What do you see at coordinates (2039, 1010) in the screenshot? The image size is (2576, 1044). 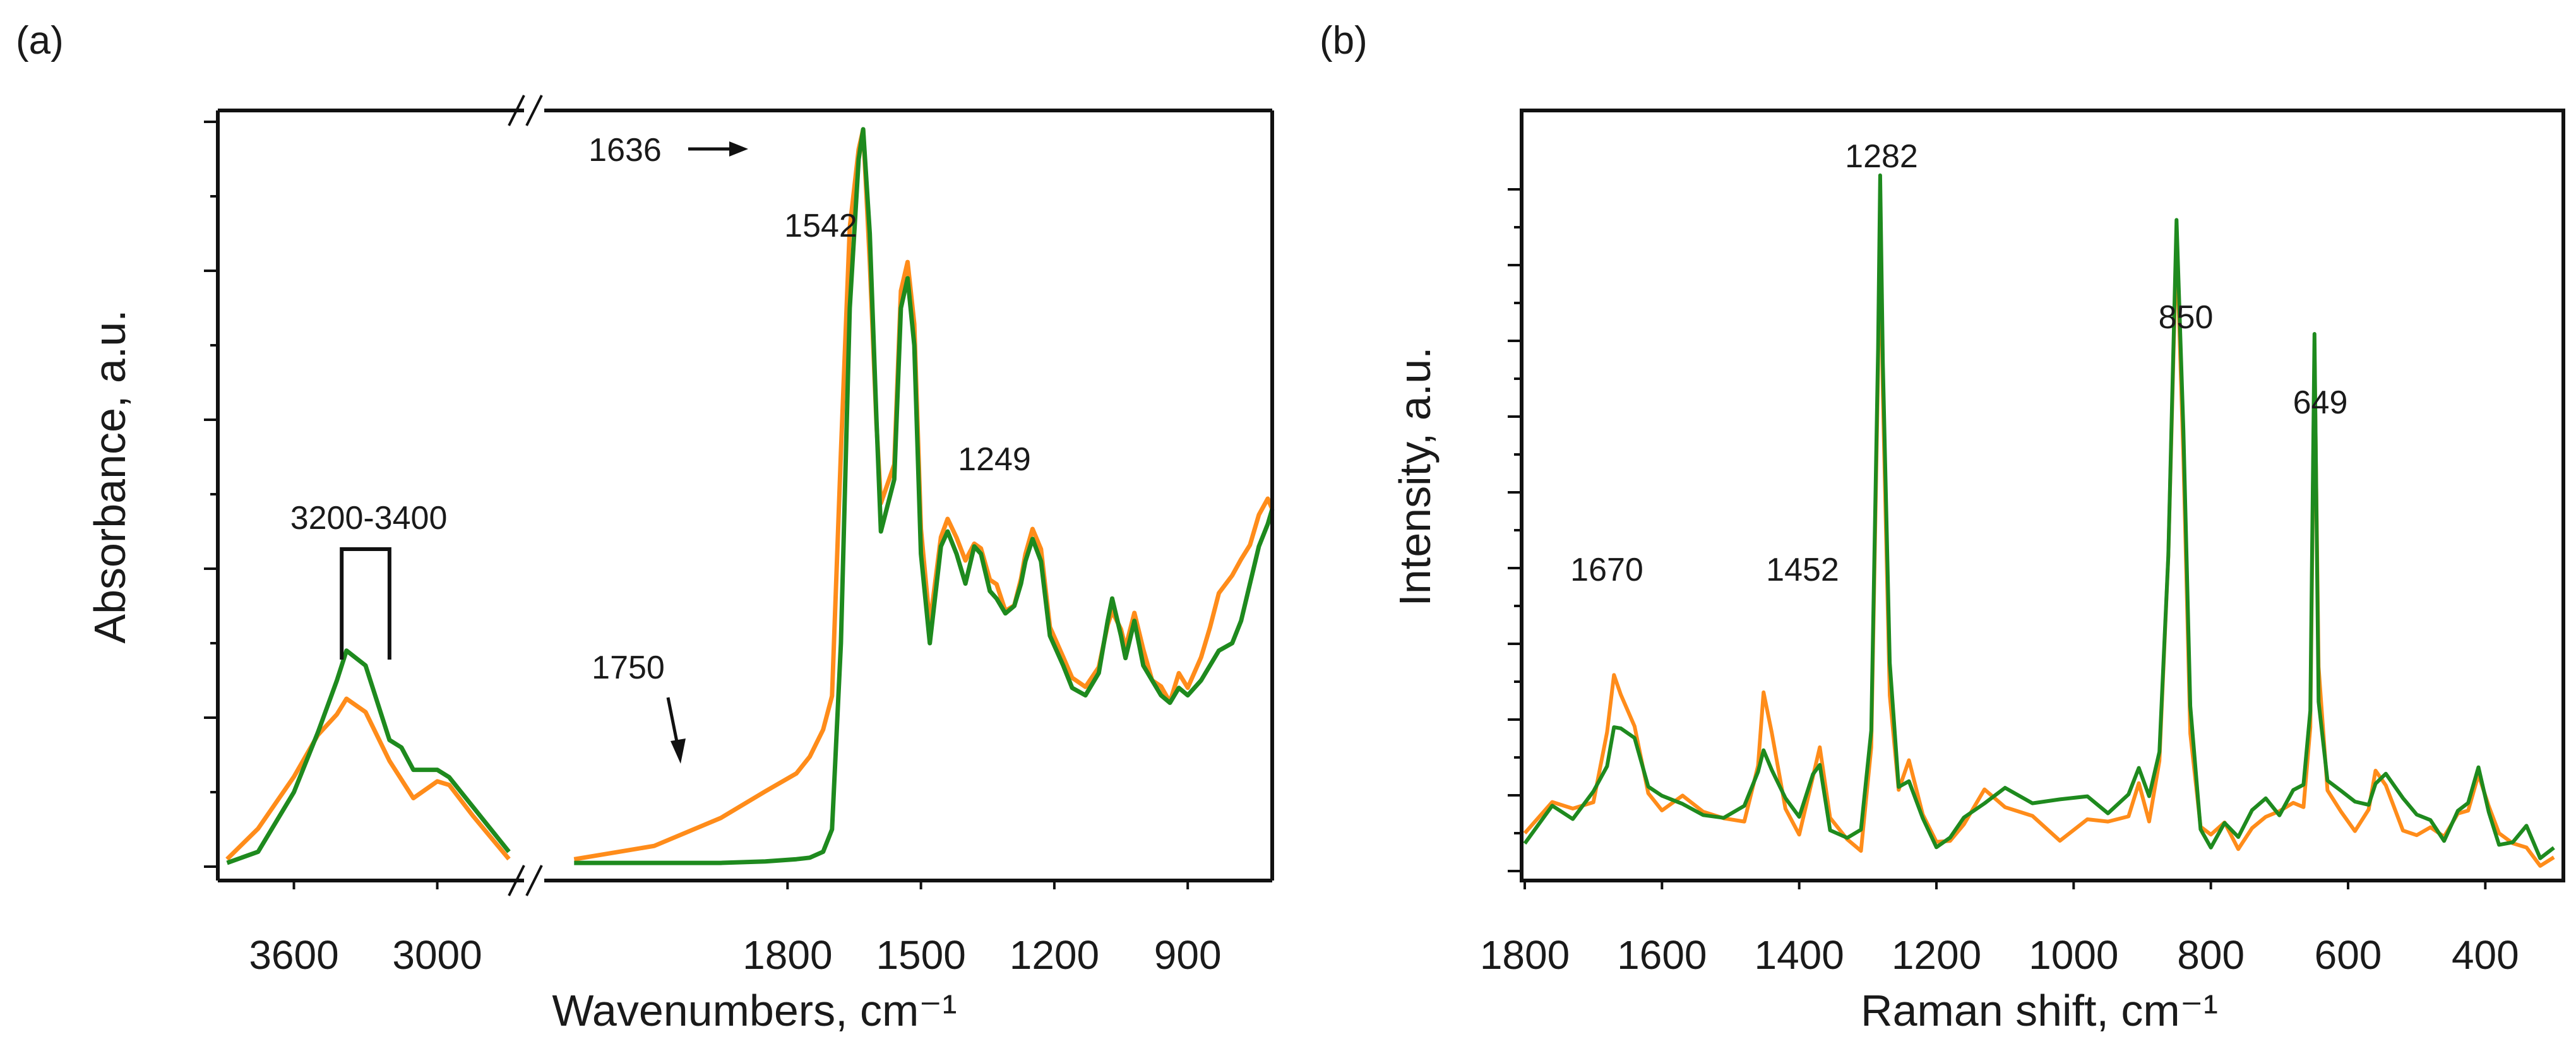 I see `panel-b-x-axis-title: Raman shift, cm⁻¹` at bounding box center [2039, 1010].